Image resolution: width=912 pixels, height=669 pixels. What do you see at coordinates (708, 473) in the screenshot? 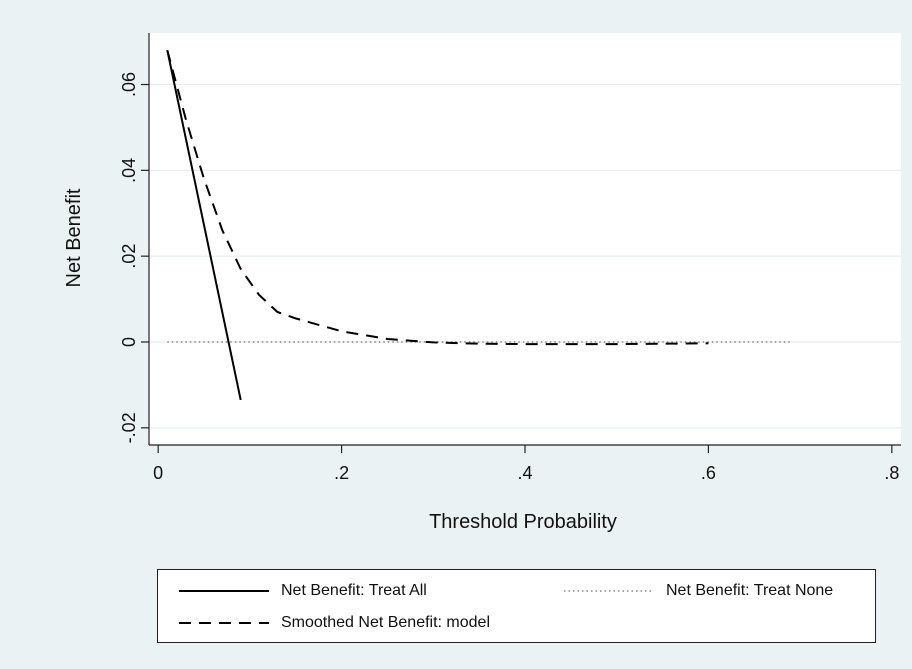
I see `x-tick-label: .6` at bounding box center [708, 473].